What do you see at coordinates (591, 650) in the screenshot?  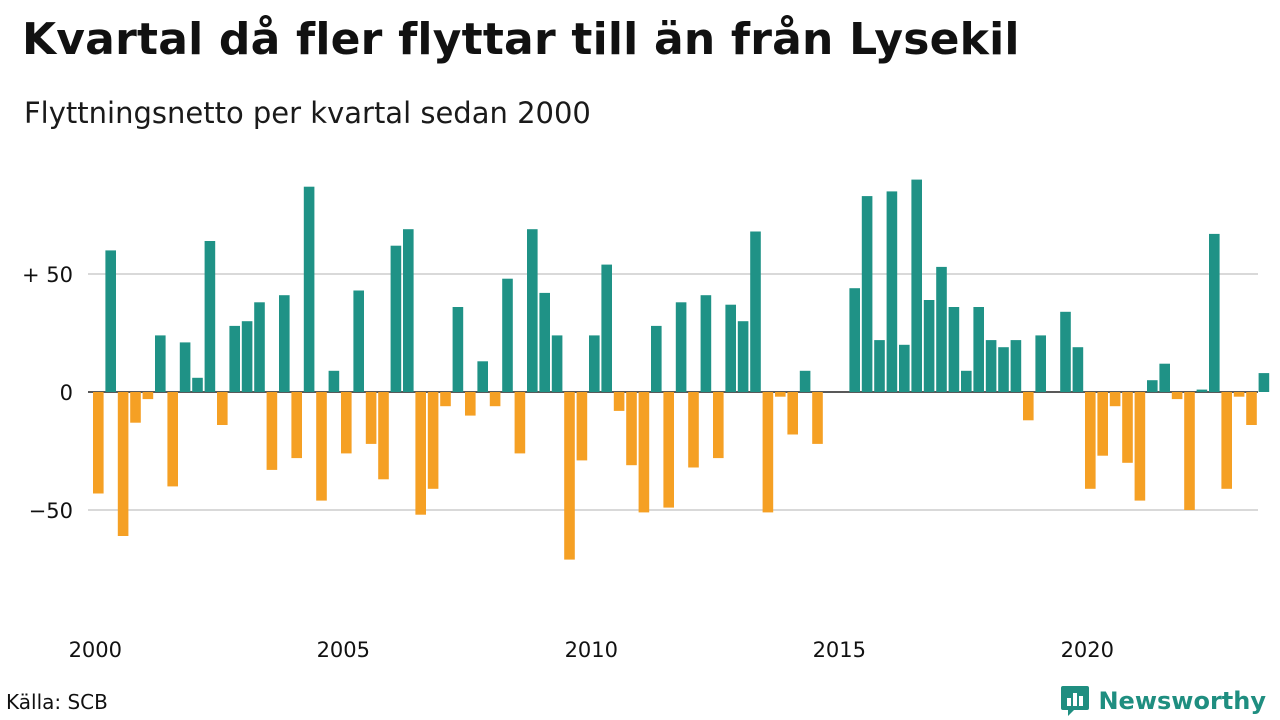 I see `x-axis-labels: 2000 2005 2010 2015 2020` at bounding box center [591, 650].